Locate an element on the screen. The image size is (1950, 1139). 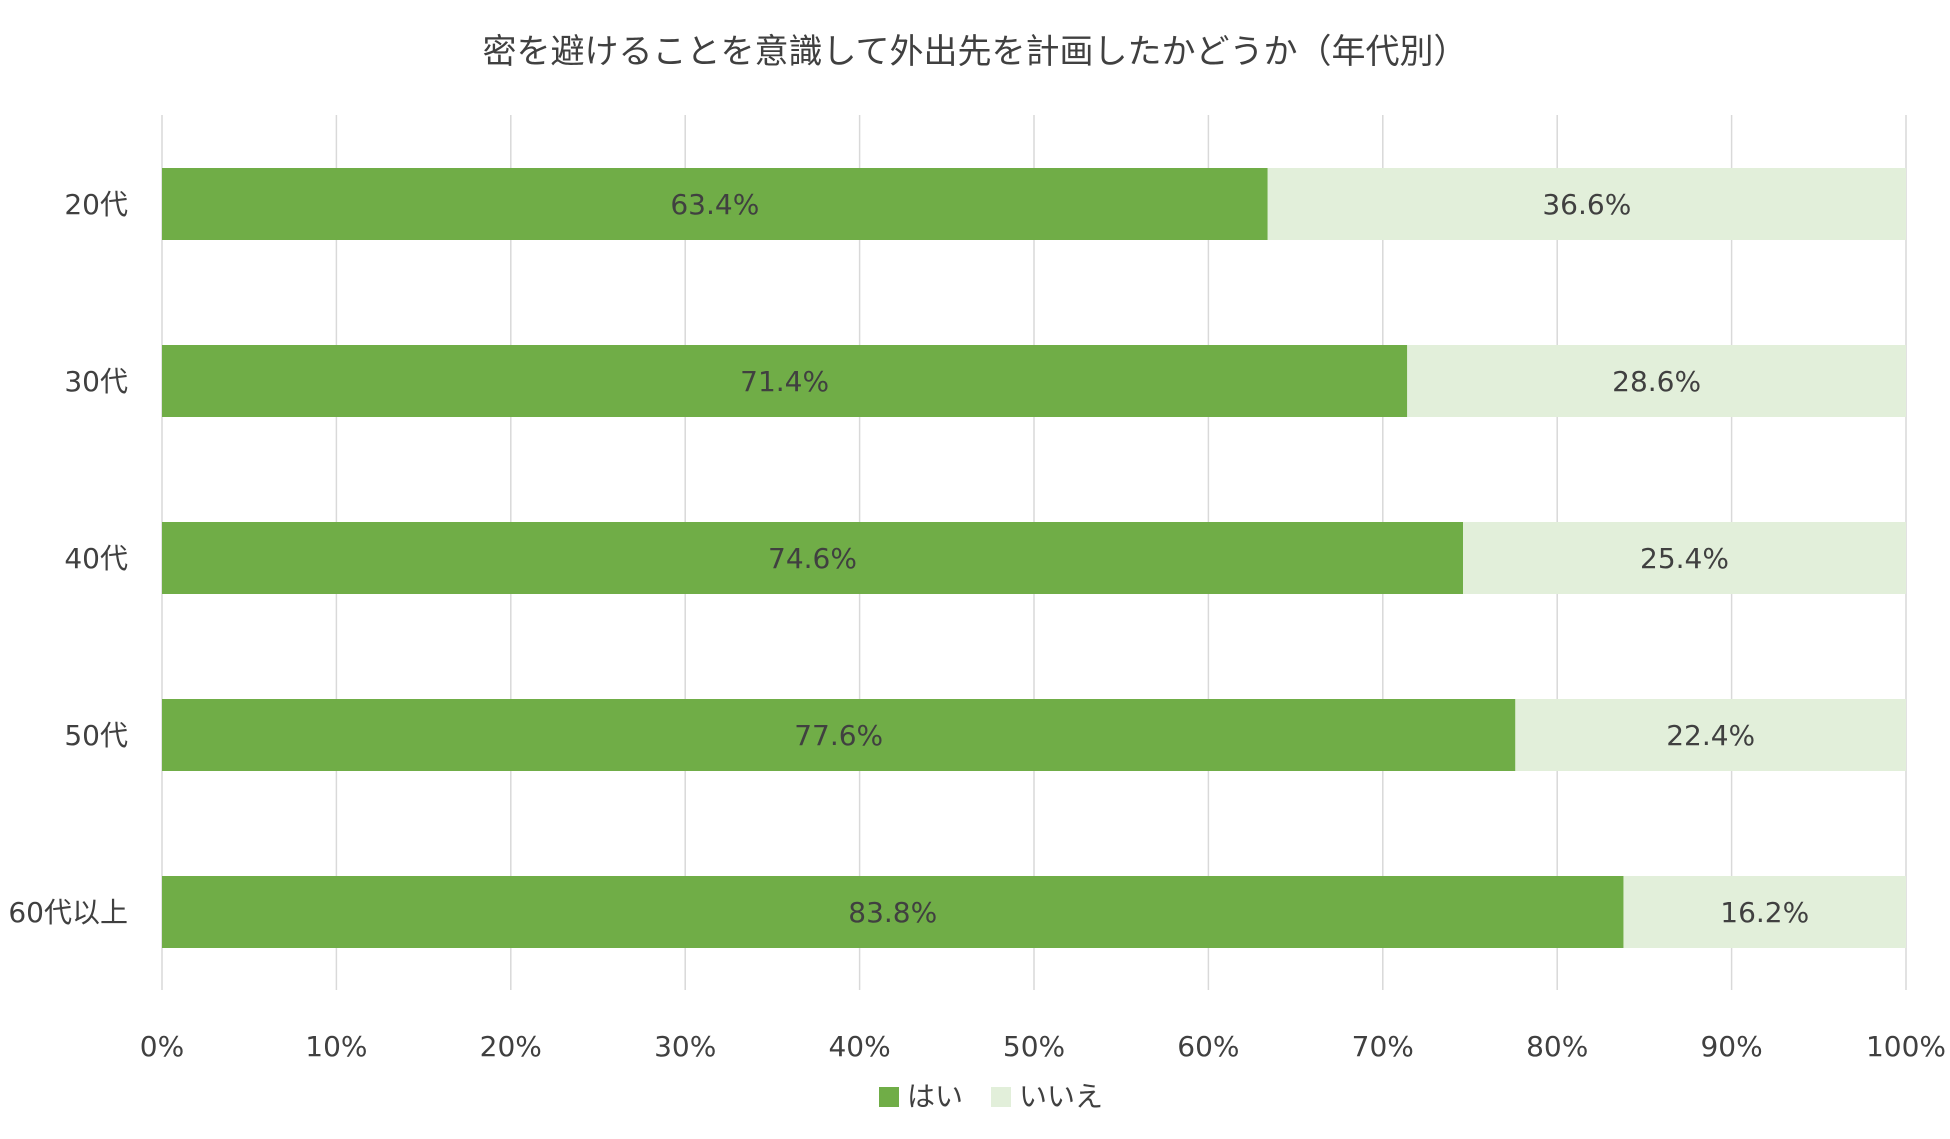
data-label: 77.6% is located at coordinates (838, 735).